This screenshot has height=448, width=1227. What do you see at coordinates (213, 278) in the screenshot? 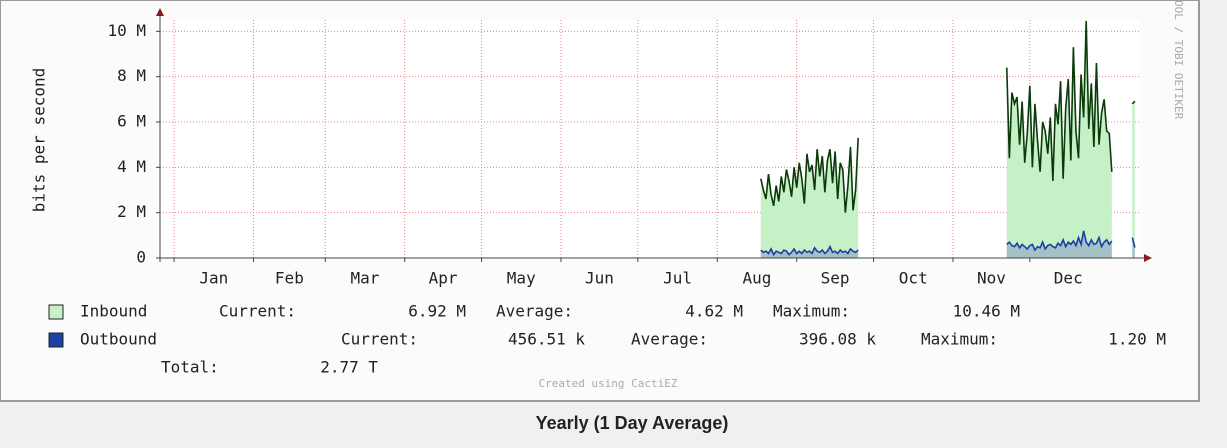
I see `x-tick-label: Jan` at bounding box center [213, 278].